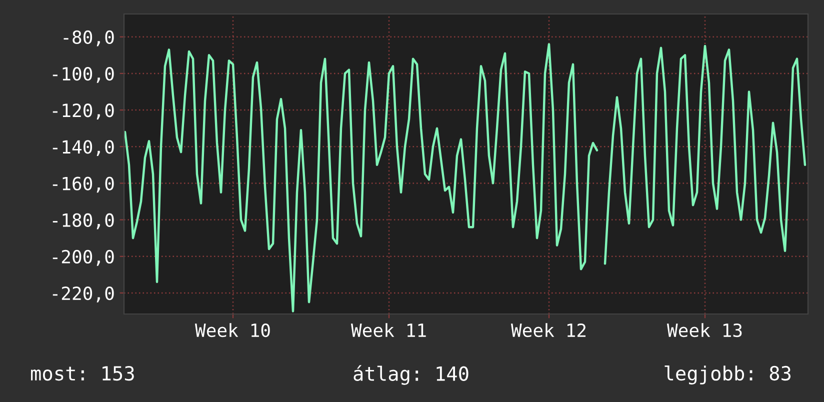 The width and height of the screenshot is (824, 402). I want to click on x-tick-label: Week 11, so click(388, 330).